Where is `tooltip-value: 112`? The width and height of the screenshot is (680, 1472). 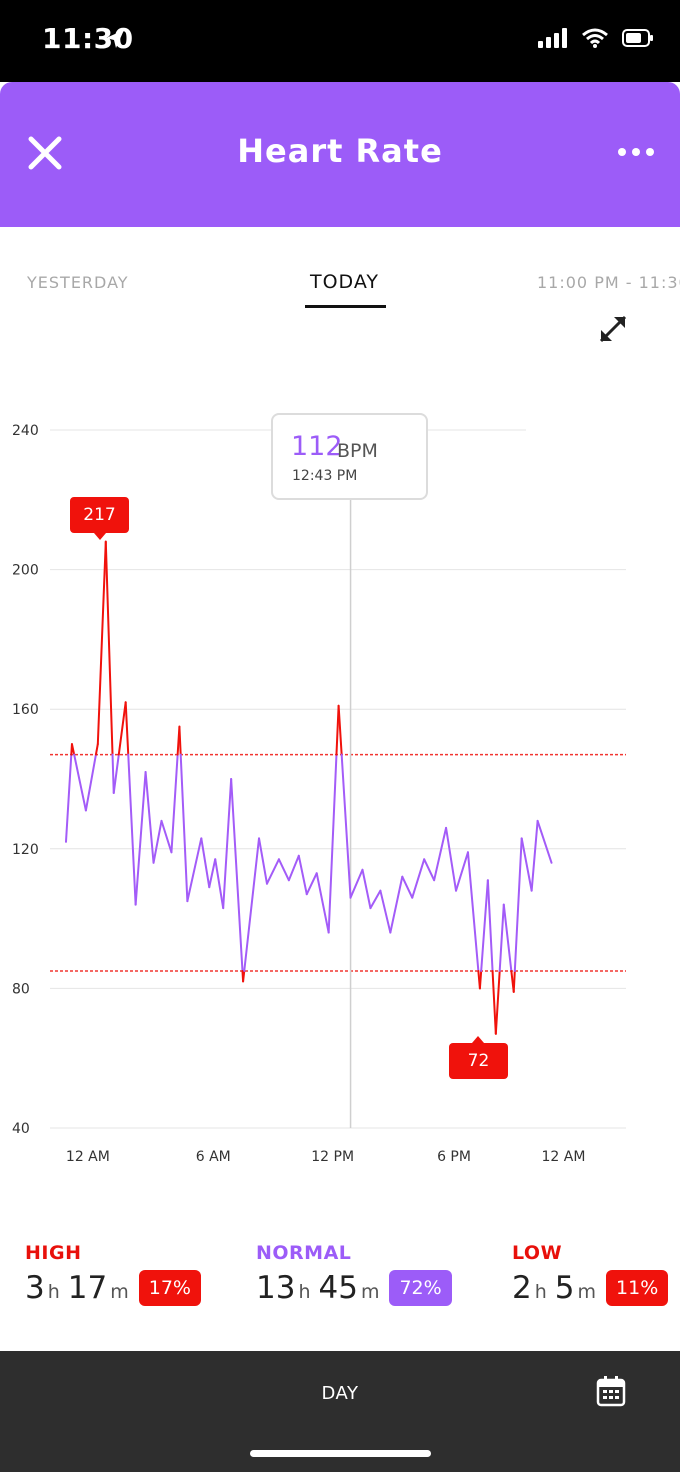
tooltip-value: 112 is located at coordinates (317, 446).